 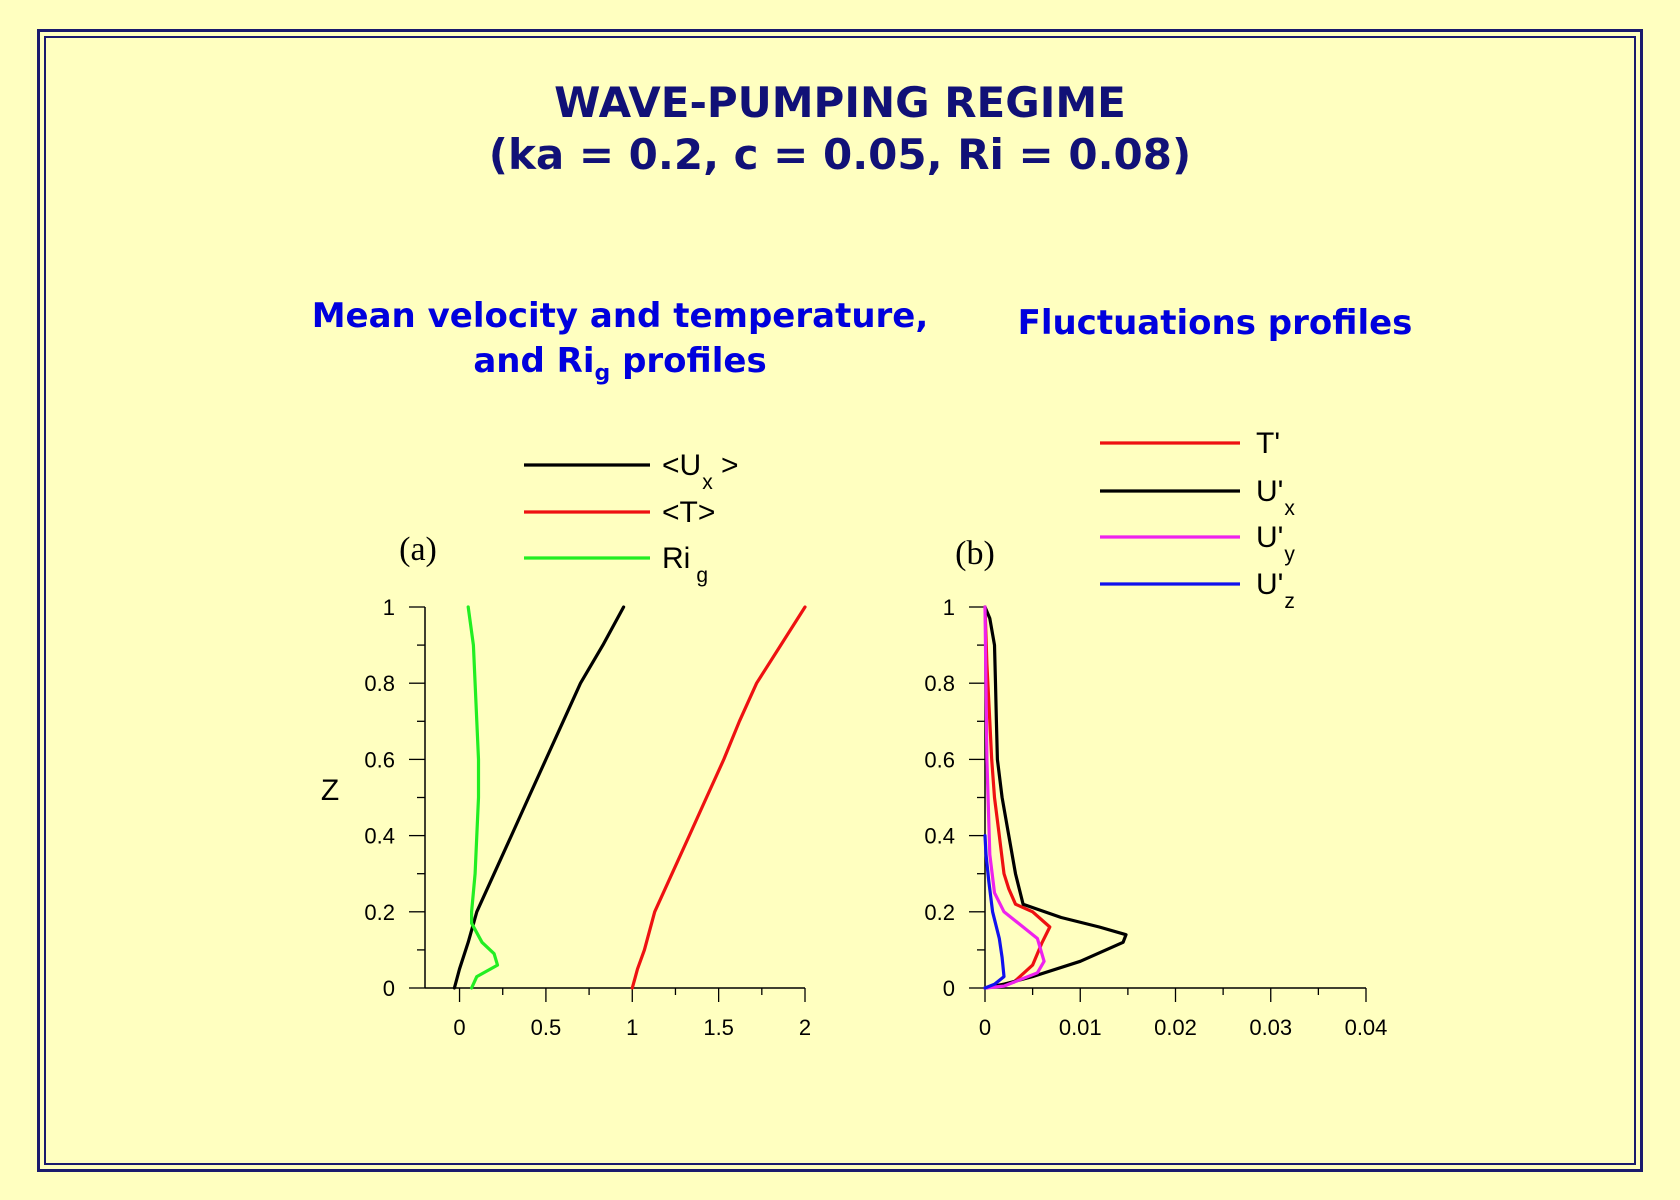 What do you see at coordinates (805, 1027) in the screenshot?
I see `panel-a-x-tick-label: 2` at bounding box center [805, 1027].